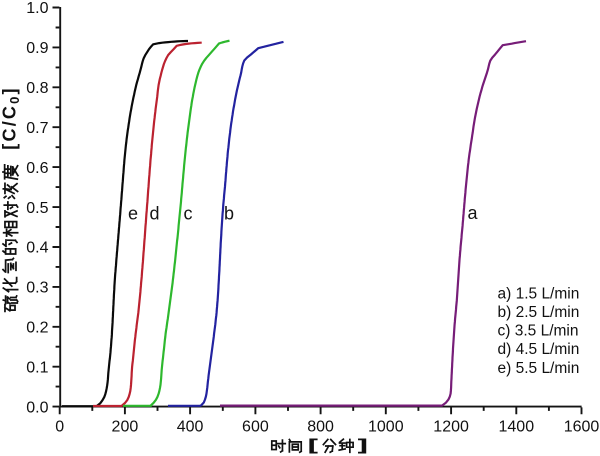 The image size is (600, 456). What do you see at coordinates (539, 349) in the screenshot?
I see `svg-text: d) 4.5 L/min` at bounding box center [539, 349].